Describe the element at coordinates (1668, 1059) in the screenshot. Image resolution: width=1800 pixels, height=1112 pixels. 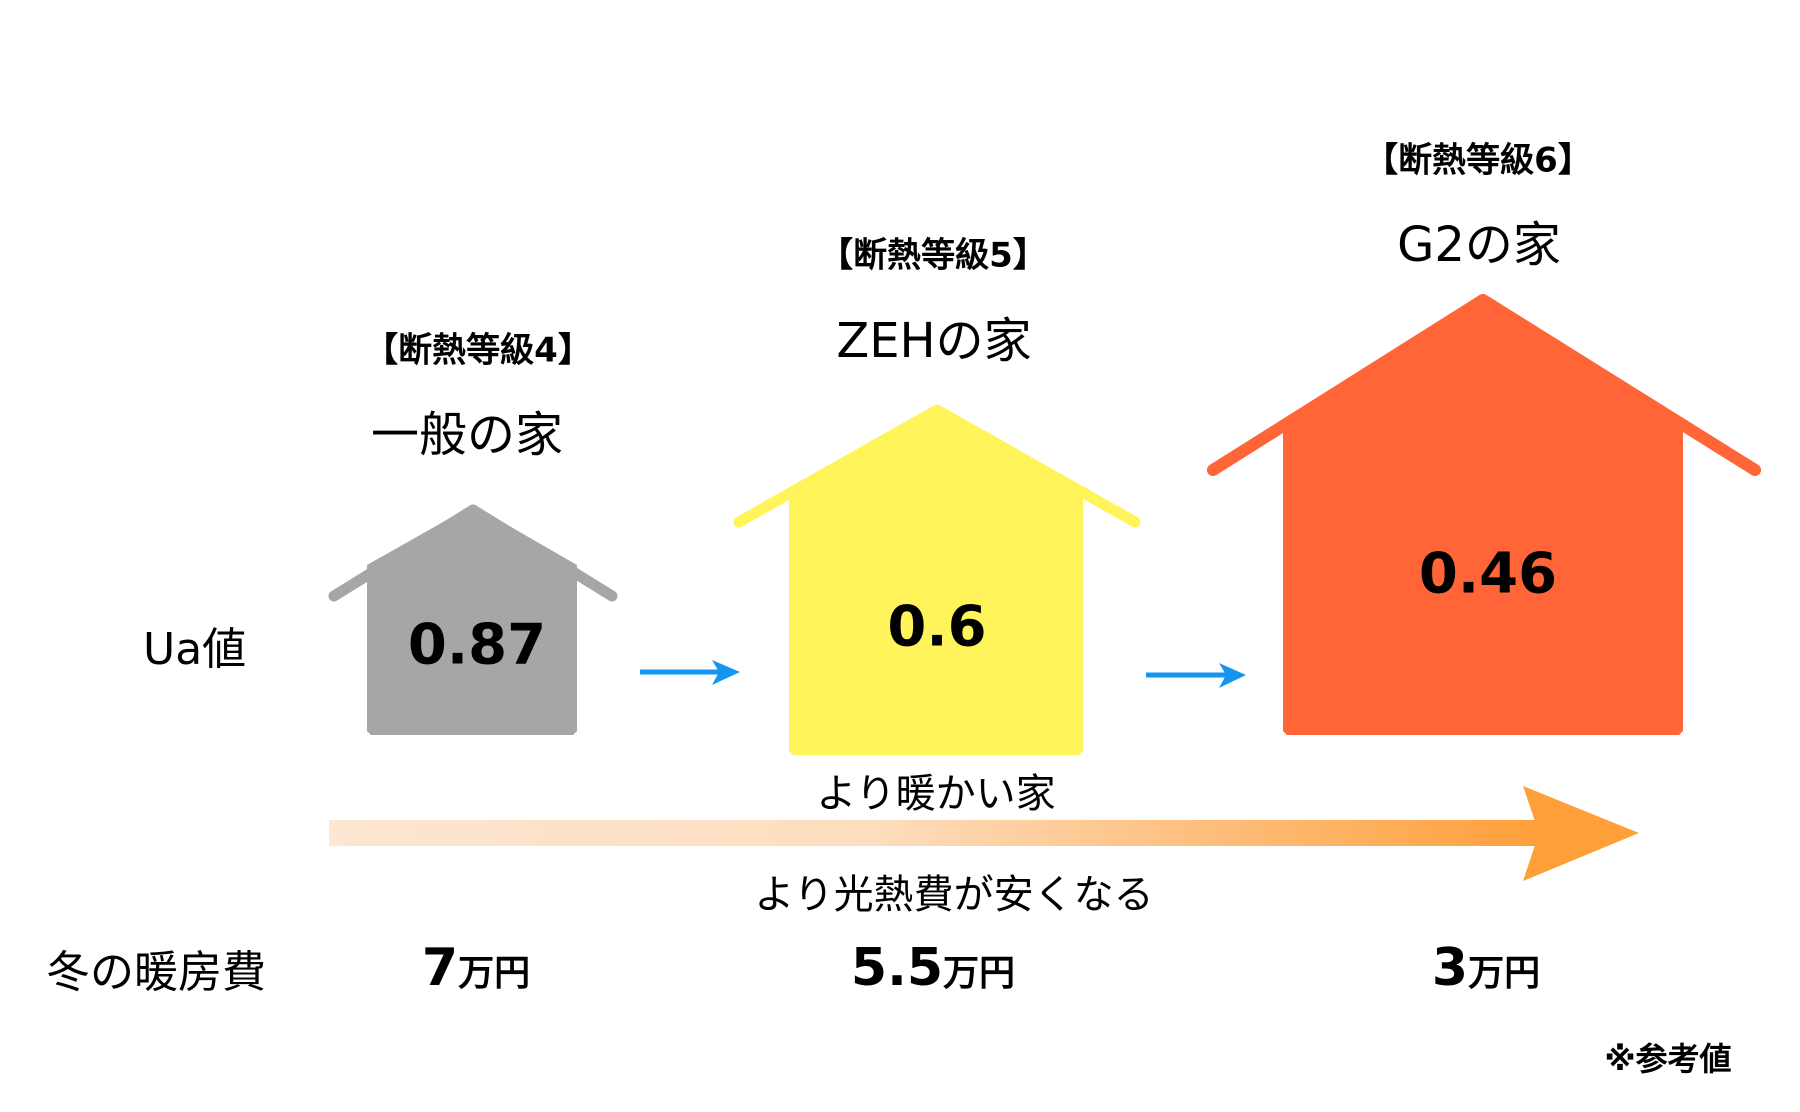
I see `footnote-reference-value: ※参考値` at that location.